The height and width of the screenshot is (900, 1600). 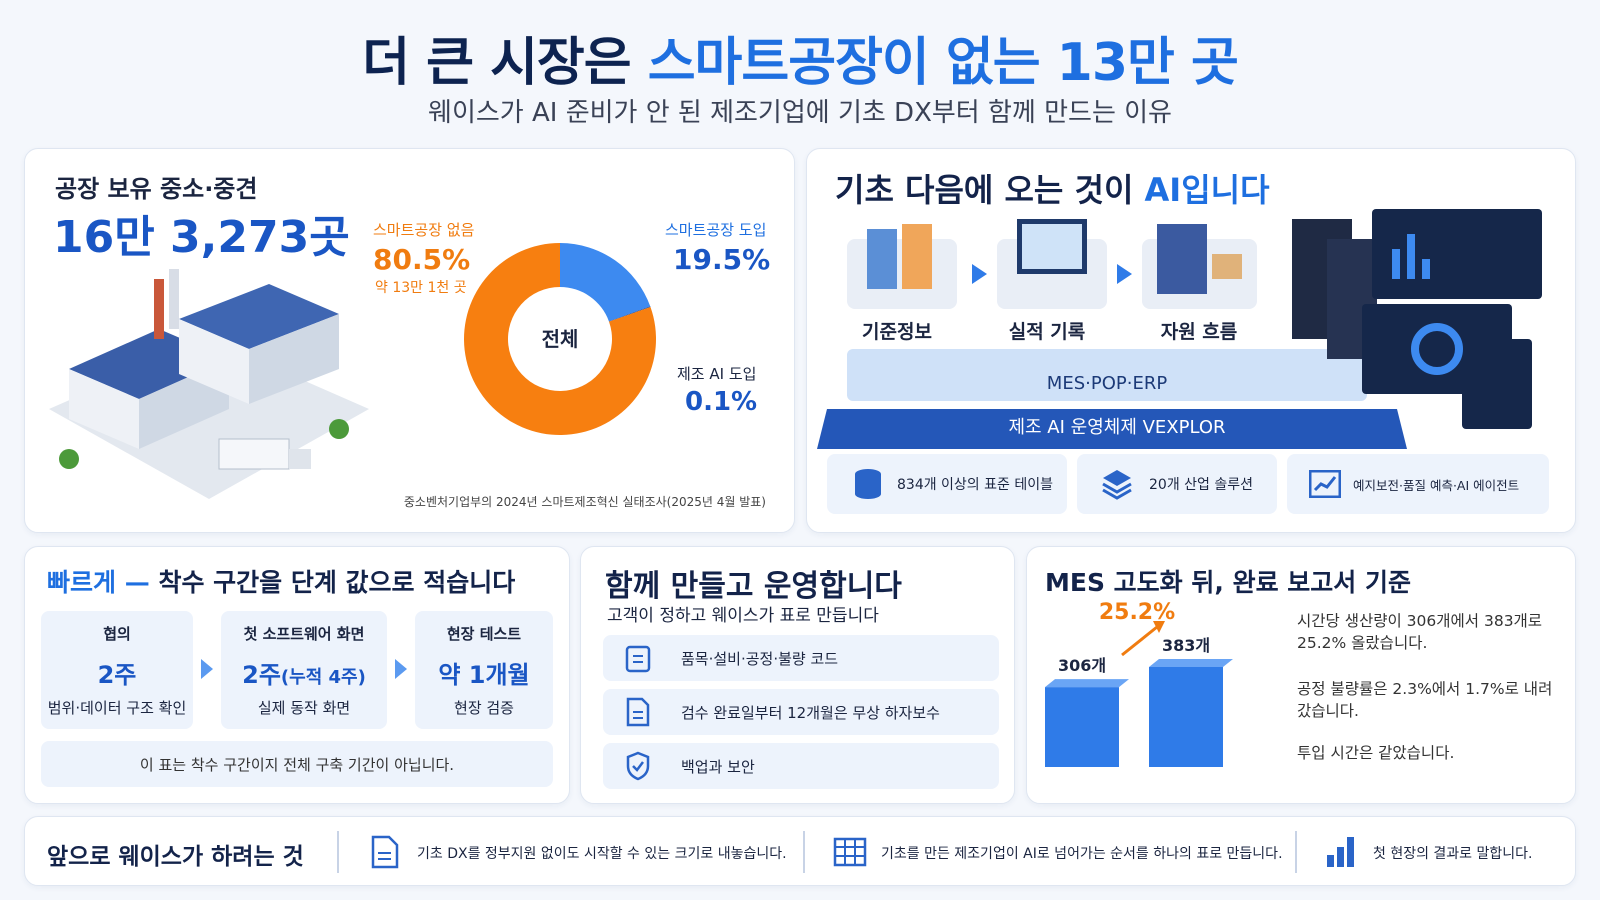 What do you see at coordinates (1340, 852) in the screenshot?
I see `bars-icon` at bounding box center [1340, 852].